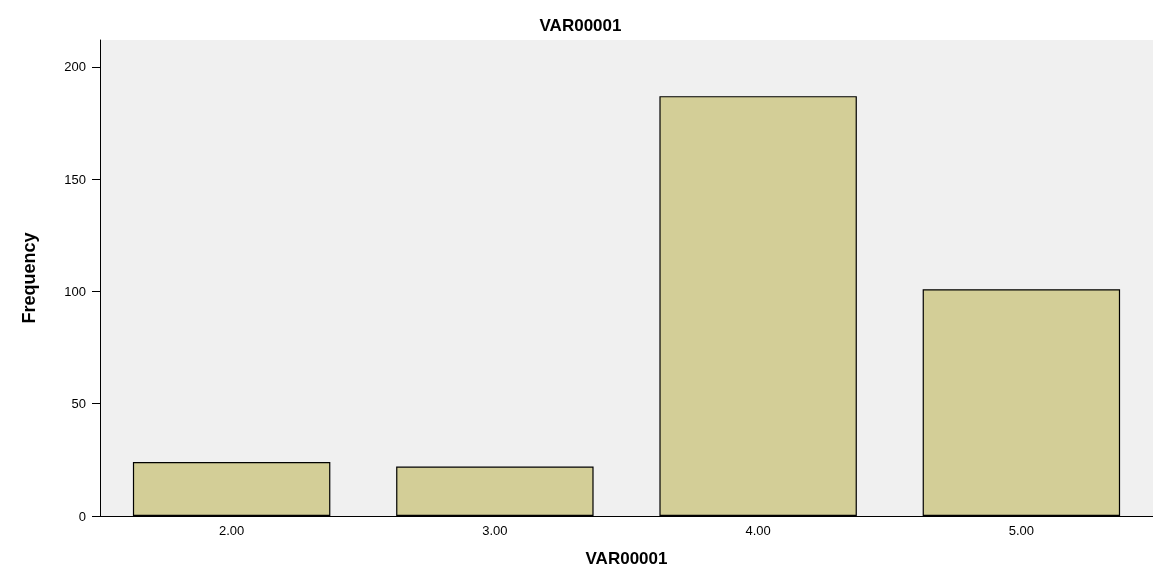 The height and width of the screenshot is (580, 1161). I want to click on y-tick-label: 200, so click(75, 67).